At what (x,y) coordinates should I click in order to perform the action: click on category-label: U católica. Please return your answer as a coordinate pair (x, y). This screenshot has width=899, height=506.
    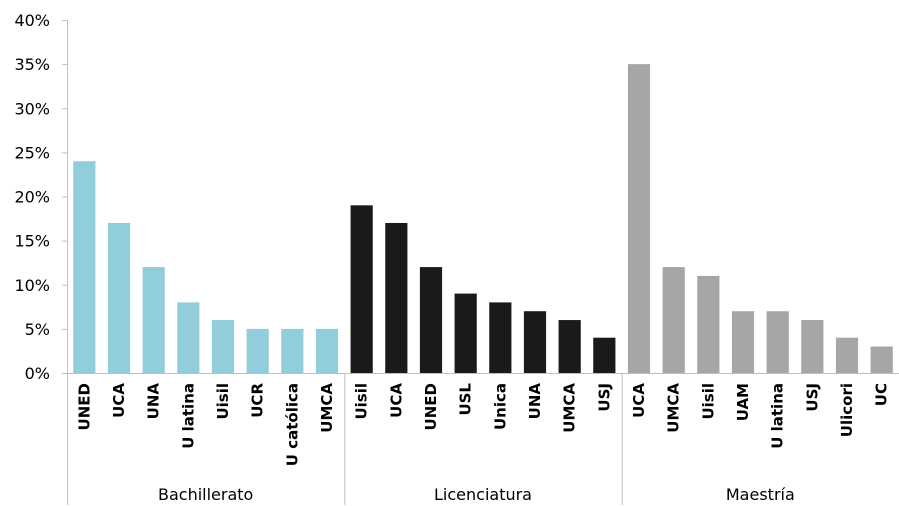
    Looking at the image, I should click on (292, 424).